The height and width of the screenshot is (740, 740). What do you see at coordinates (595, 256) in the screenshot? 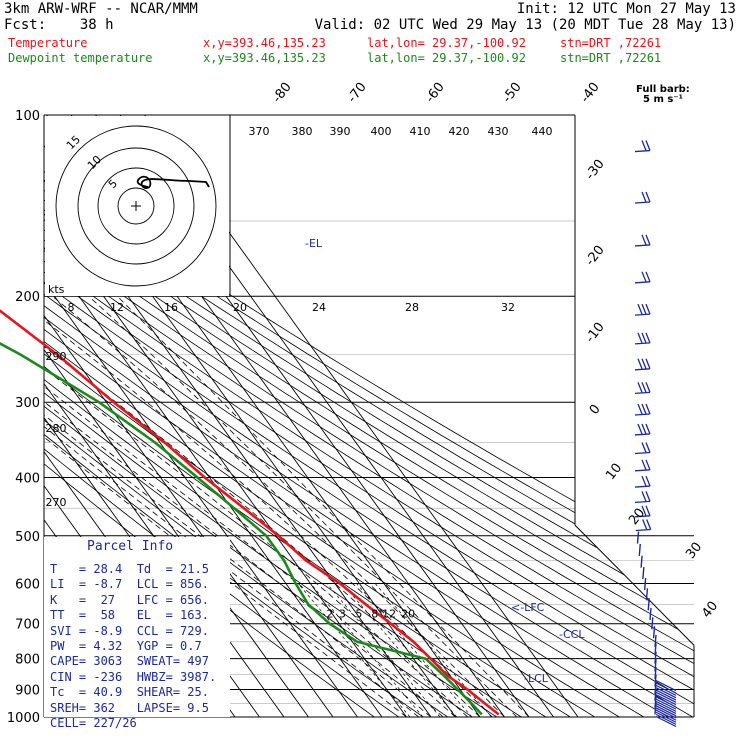
I see `isotherm-tick-label: -20` at bounding box center [595, 256].